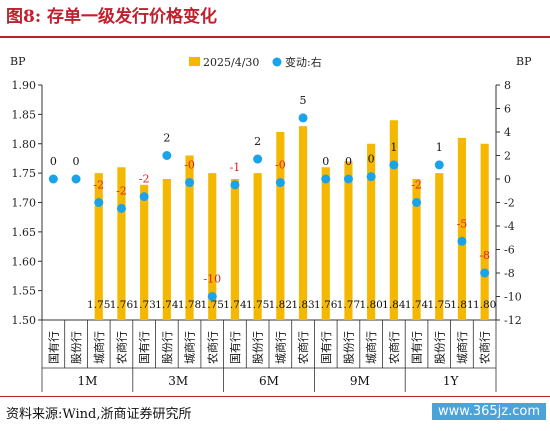  What do you see at coordinates (484, 255) in the screenshot?
I see `change-label: -8` at bounding box center [484, 255].